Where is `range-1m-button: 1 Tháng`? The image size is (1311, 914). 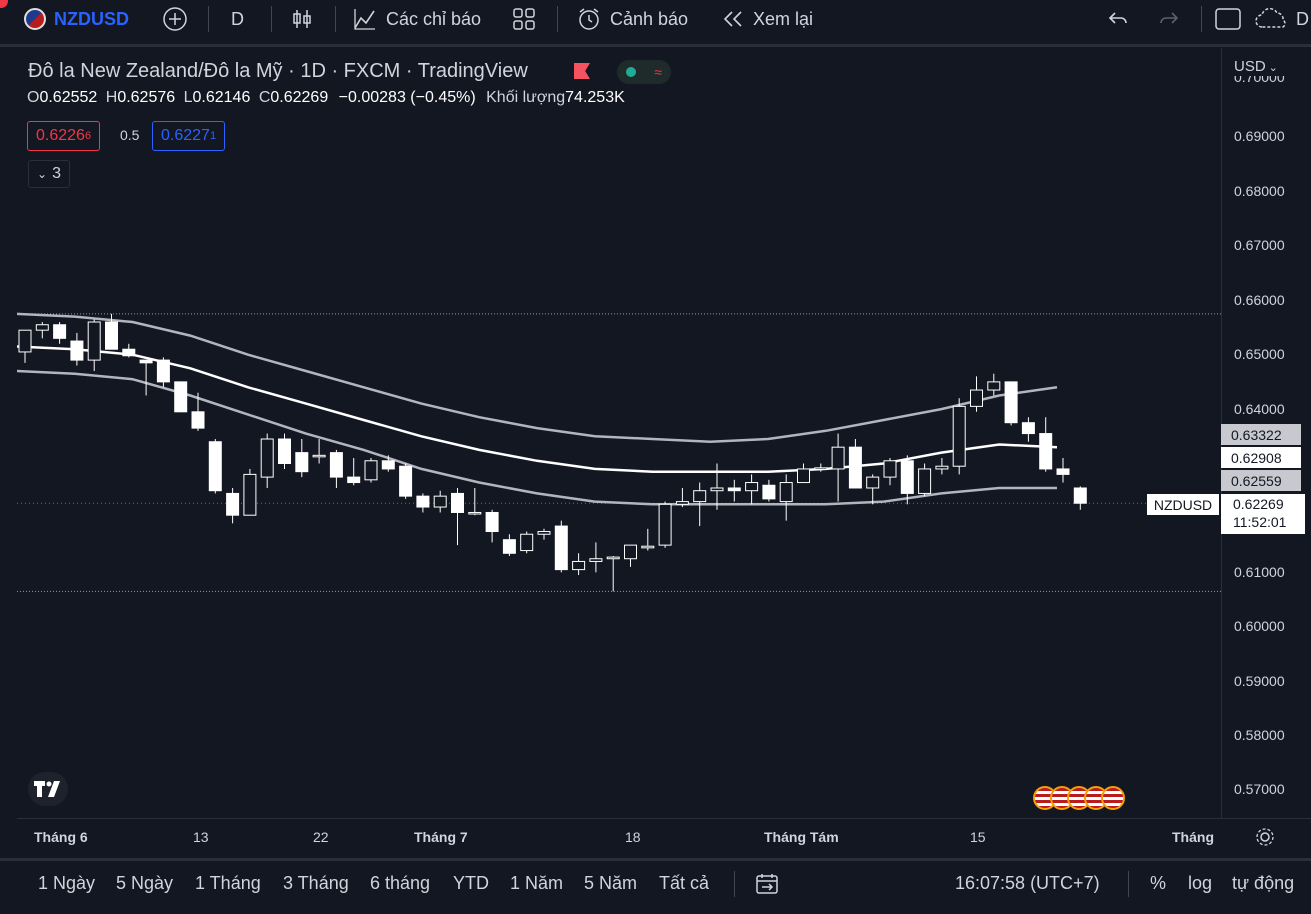
range-1m-button: 1 Tháng is located at coordinates (228, 883).